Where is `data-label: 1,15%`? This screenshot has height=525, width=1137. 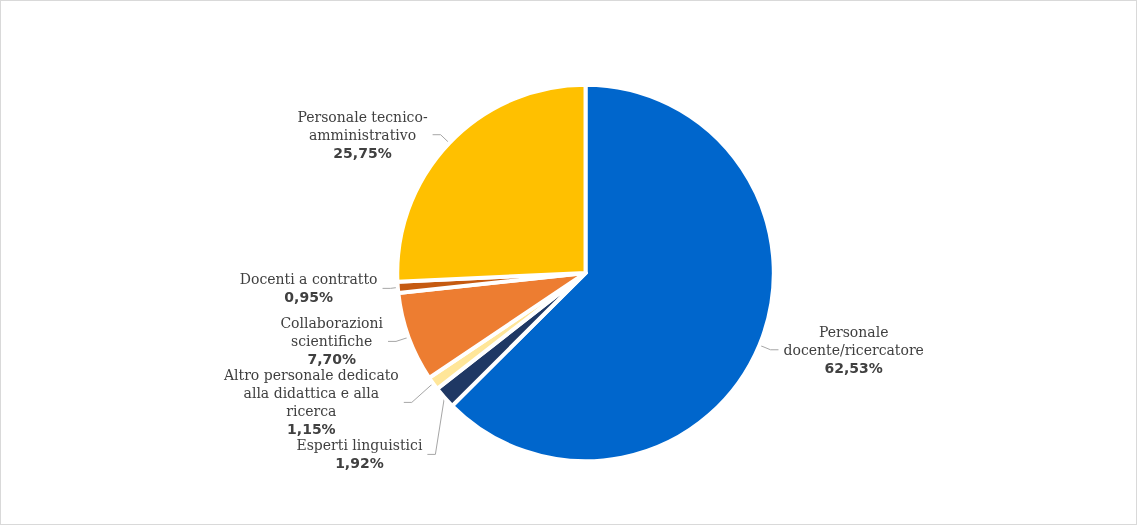
data-label: 1,15% is located at coordinates (311, 429).